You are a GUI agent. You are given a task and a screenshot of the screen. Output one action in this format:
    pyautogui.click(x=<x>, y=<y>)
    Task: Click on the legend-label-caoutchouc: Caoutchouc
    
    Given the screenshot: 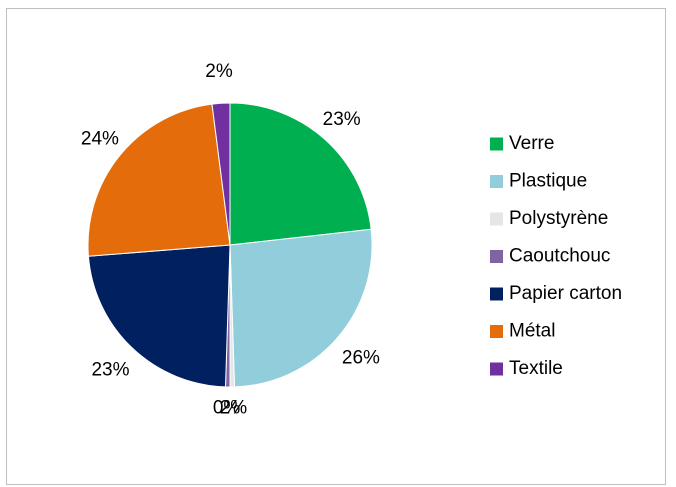 What is the action you would take?
    pyautogui.click(x=559, y=256)
    